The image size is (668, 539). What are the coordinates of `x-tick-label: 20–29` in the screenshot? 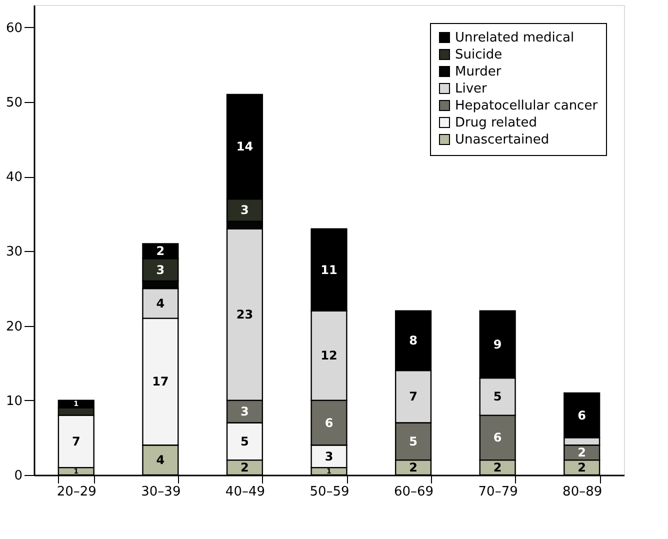 It's located at (76, 492).